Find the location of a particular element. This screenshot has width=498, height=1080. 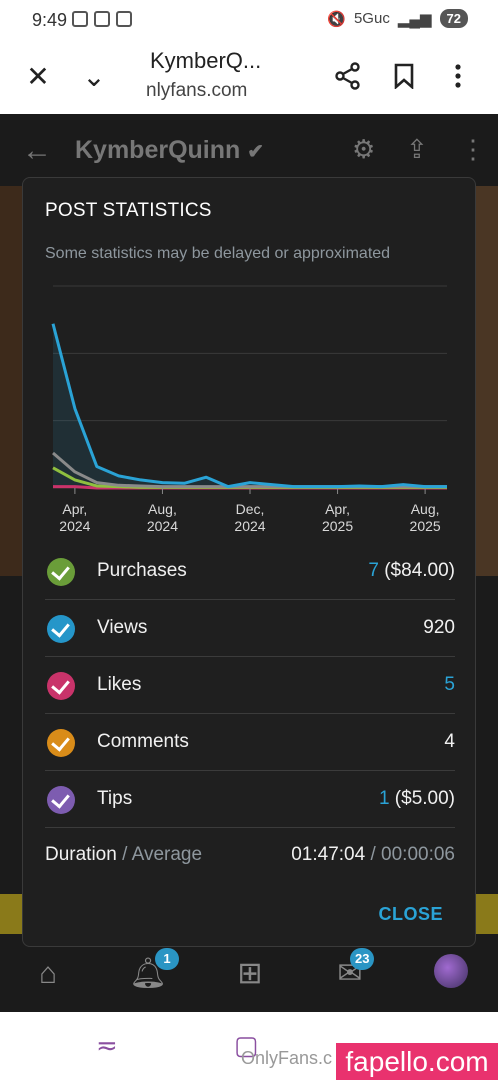

stat-row-purchases: Purchases 7 ($84.00) is located at coordinates (250, 571).